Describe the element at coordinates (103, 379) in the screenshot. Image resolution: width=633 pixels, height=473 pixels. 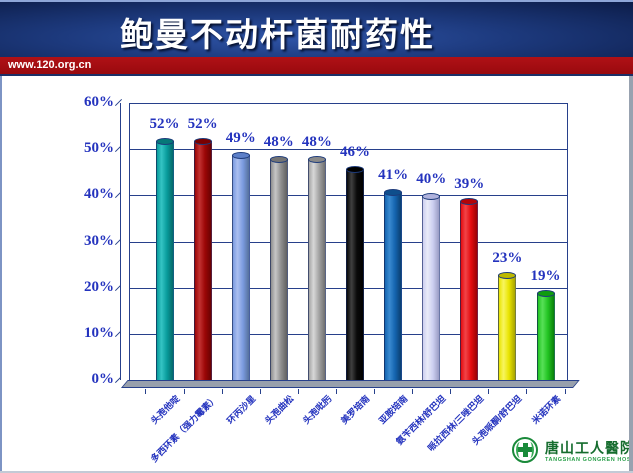
I see `y-axis-tick-label: 0%` at that location.